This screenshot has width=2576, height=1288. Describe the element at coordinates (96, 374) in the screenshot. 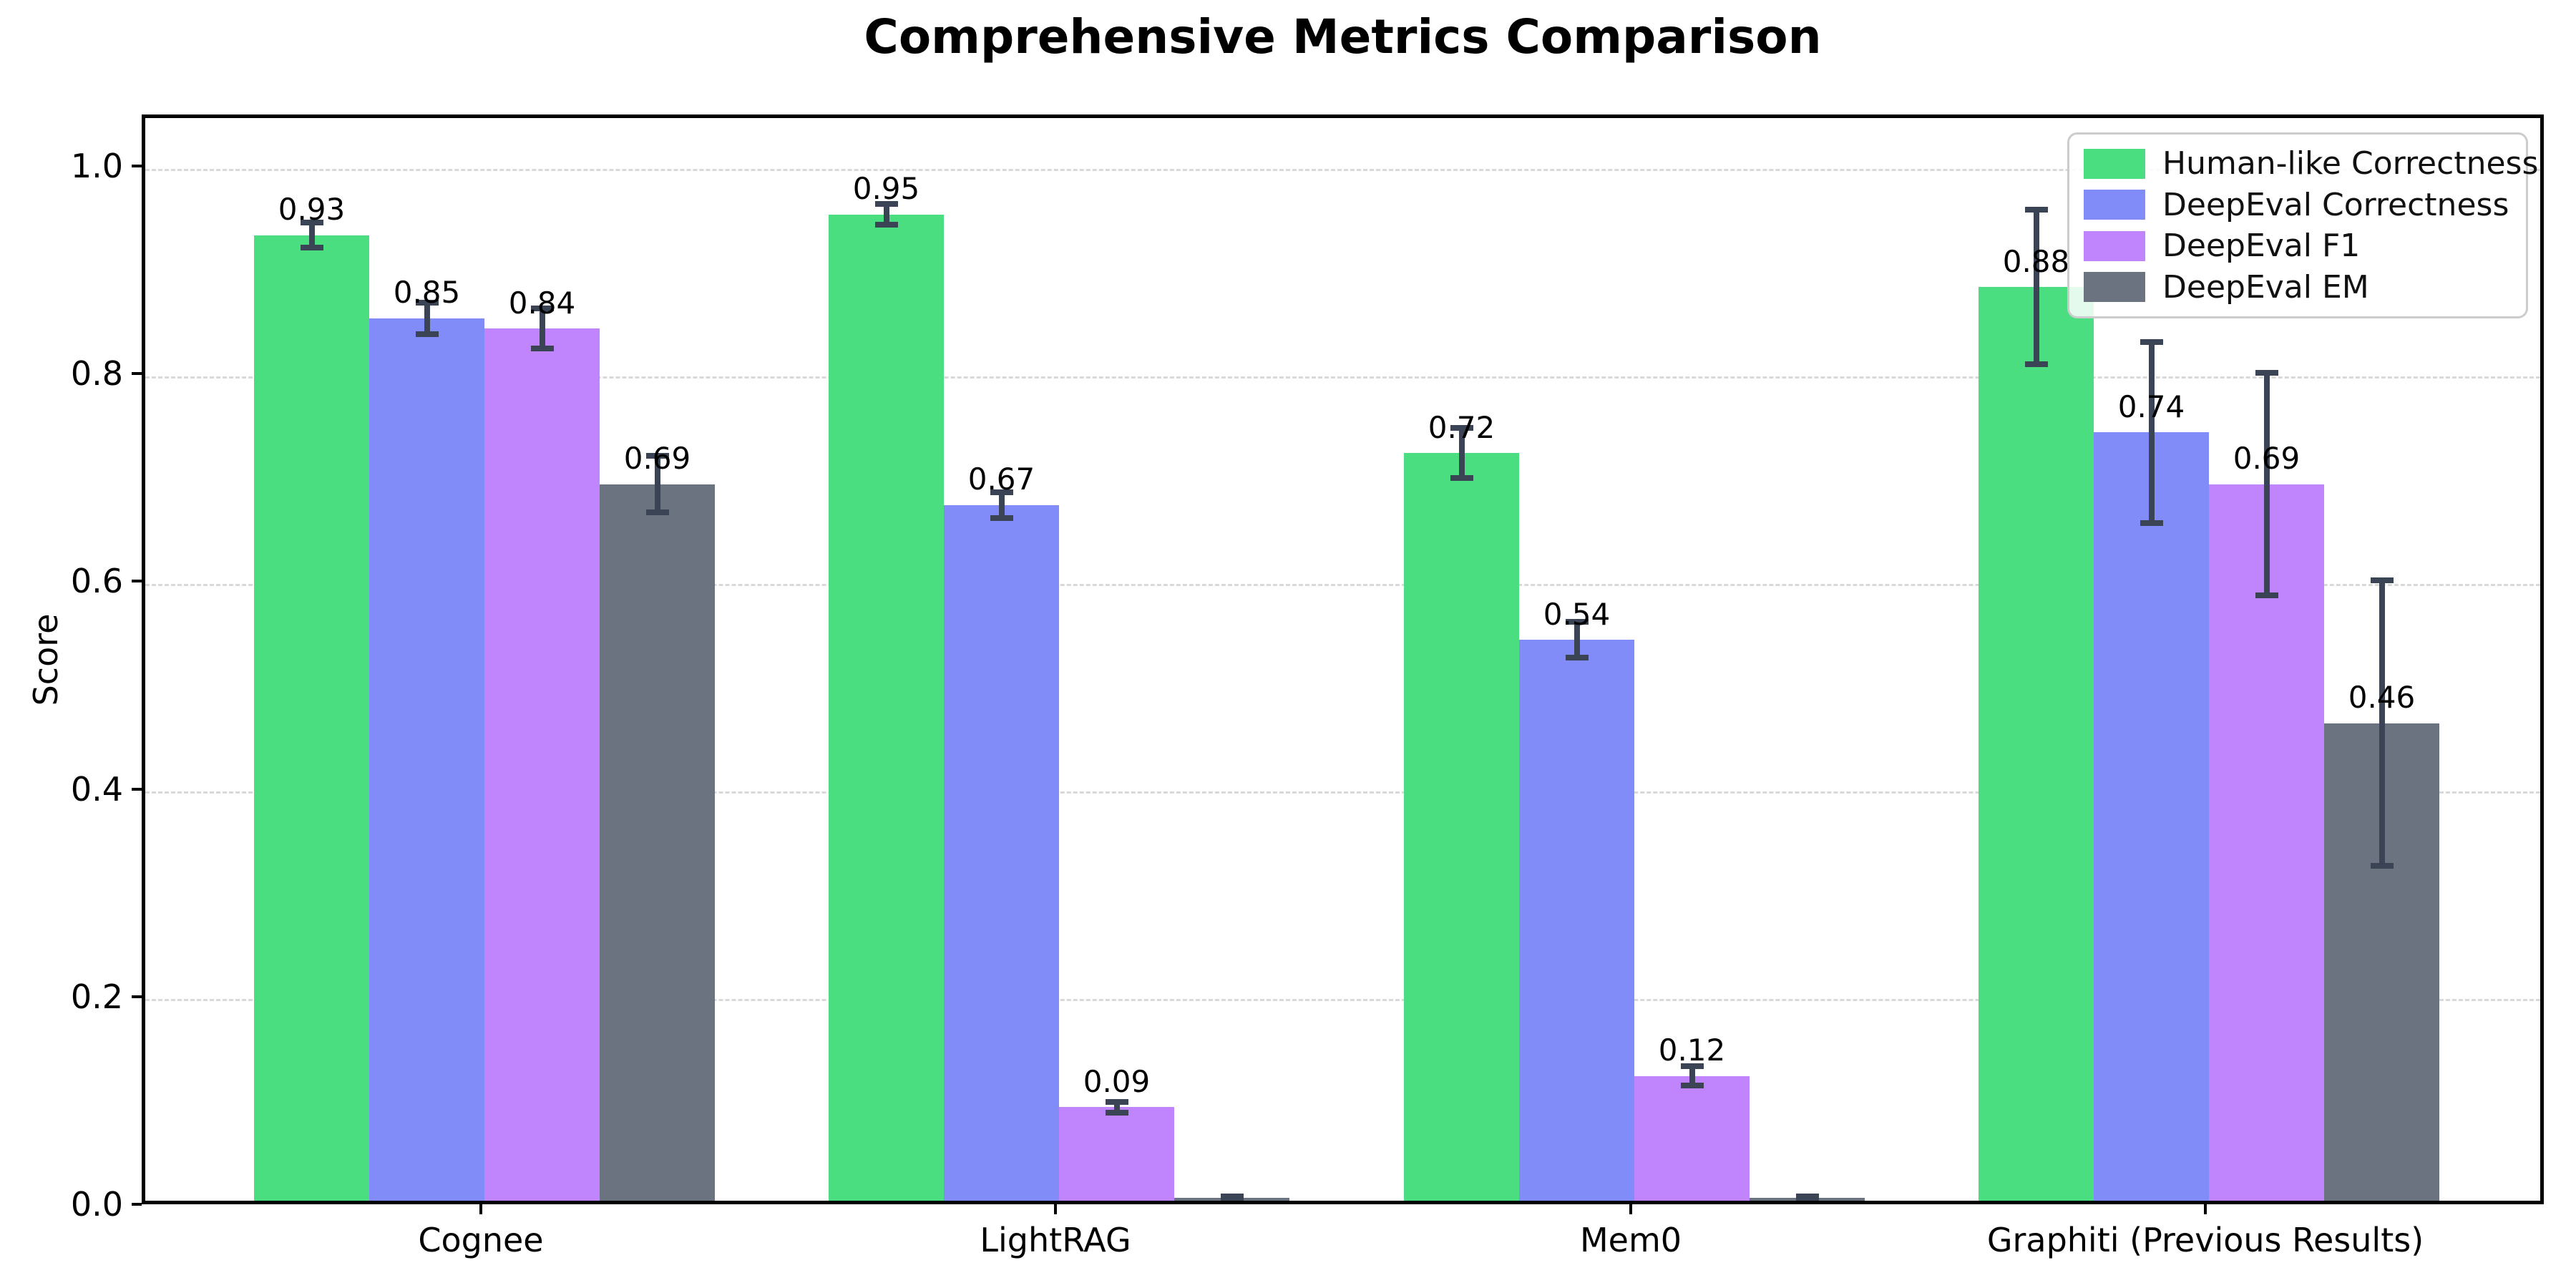

I see `y-tick-label: 0.8` at that location.